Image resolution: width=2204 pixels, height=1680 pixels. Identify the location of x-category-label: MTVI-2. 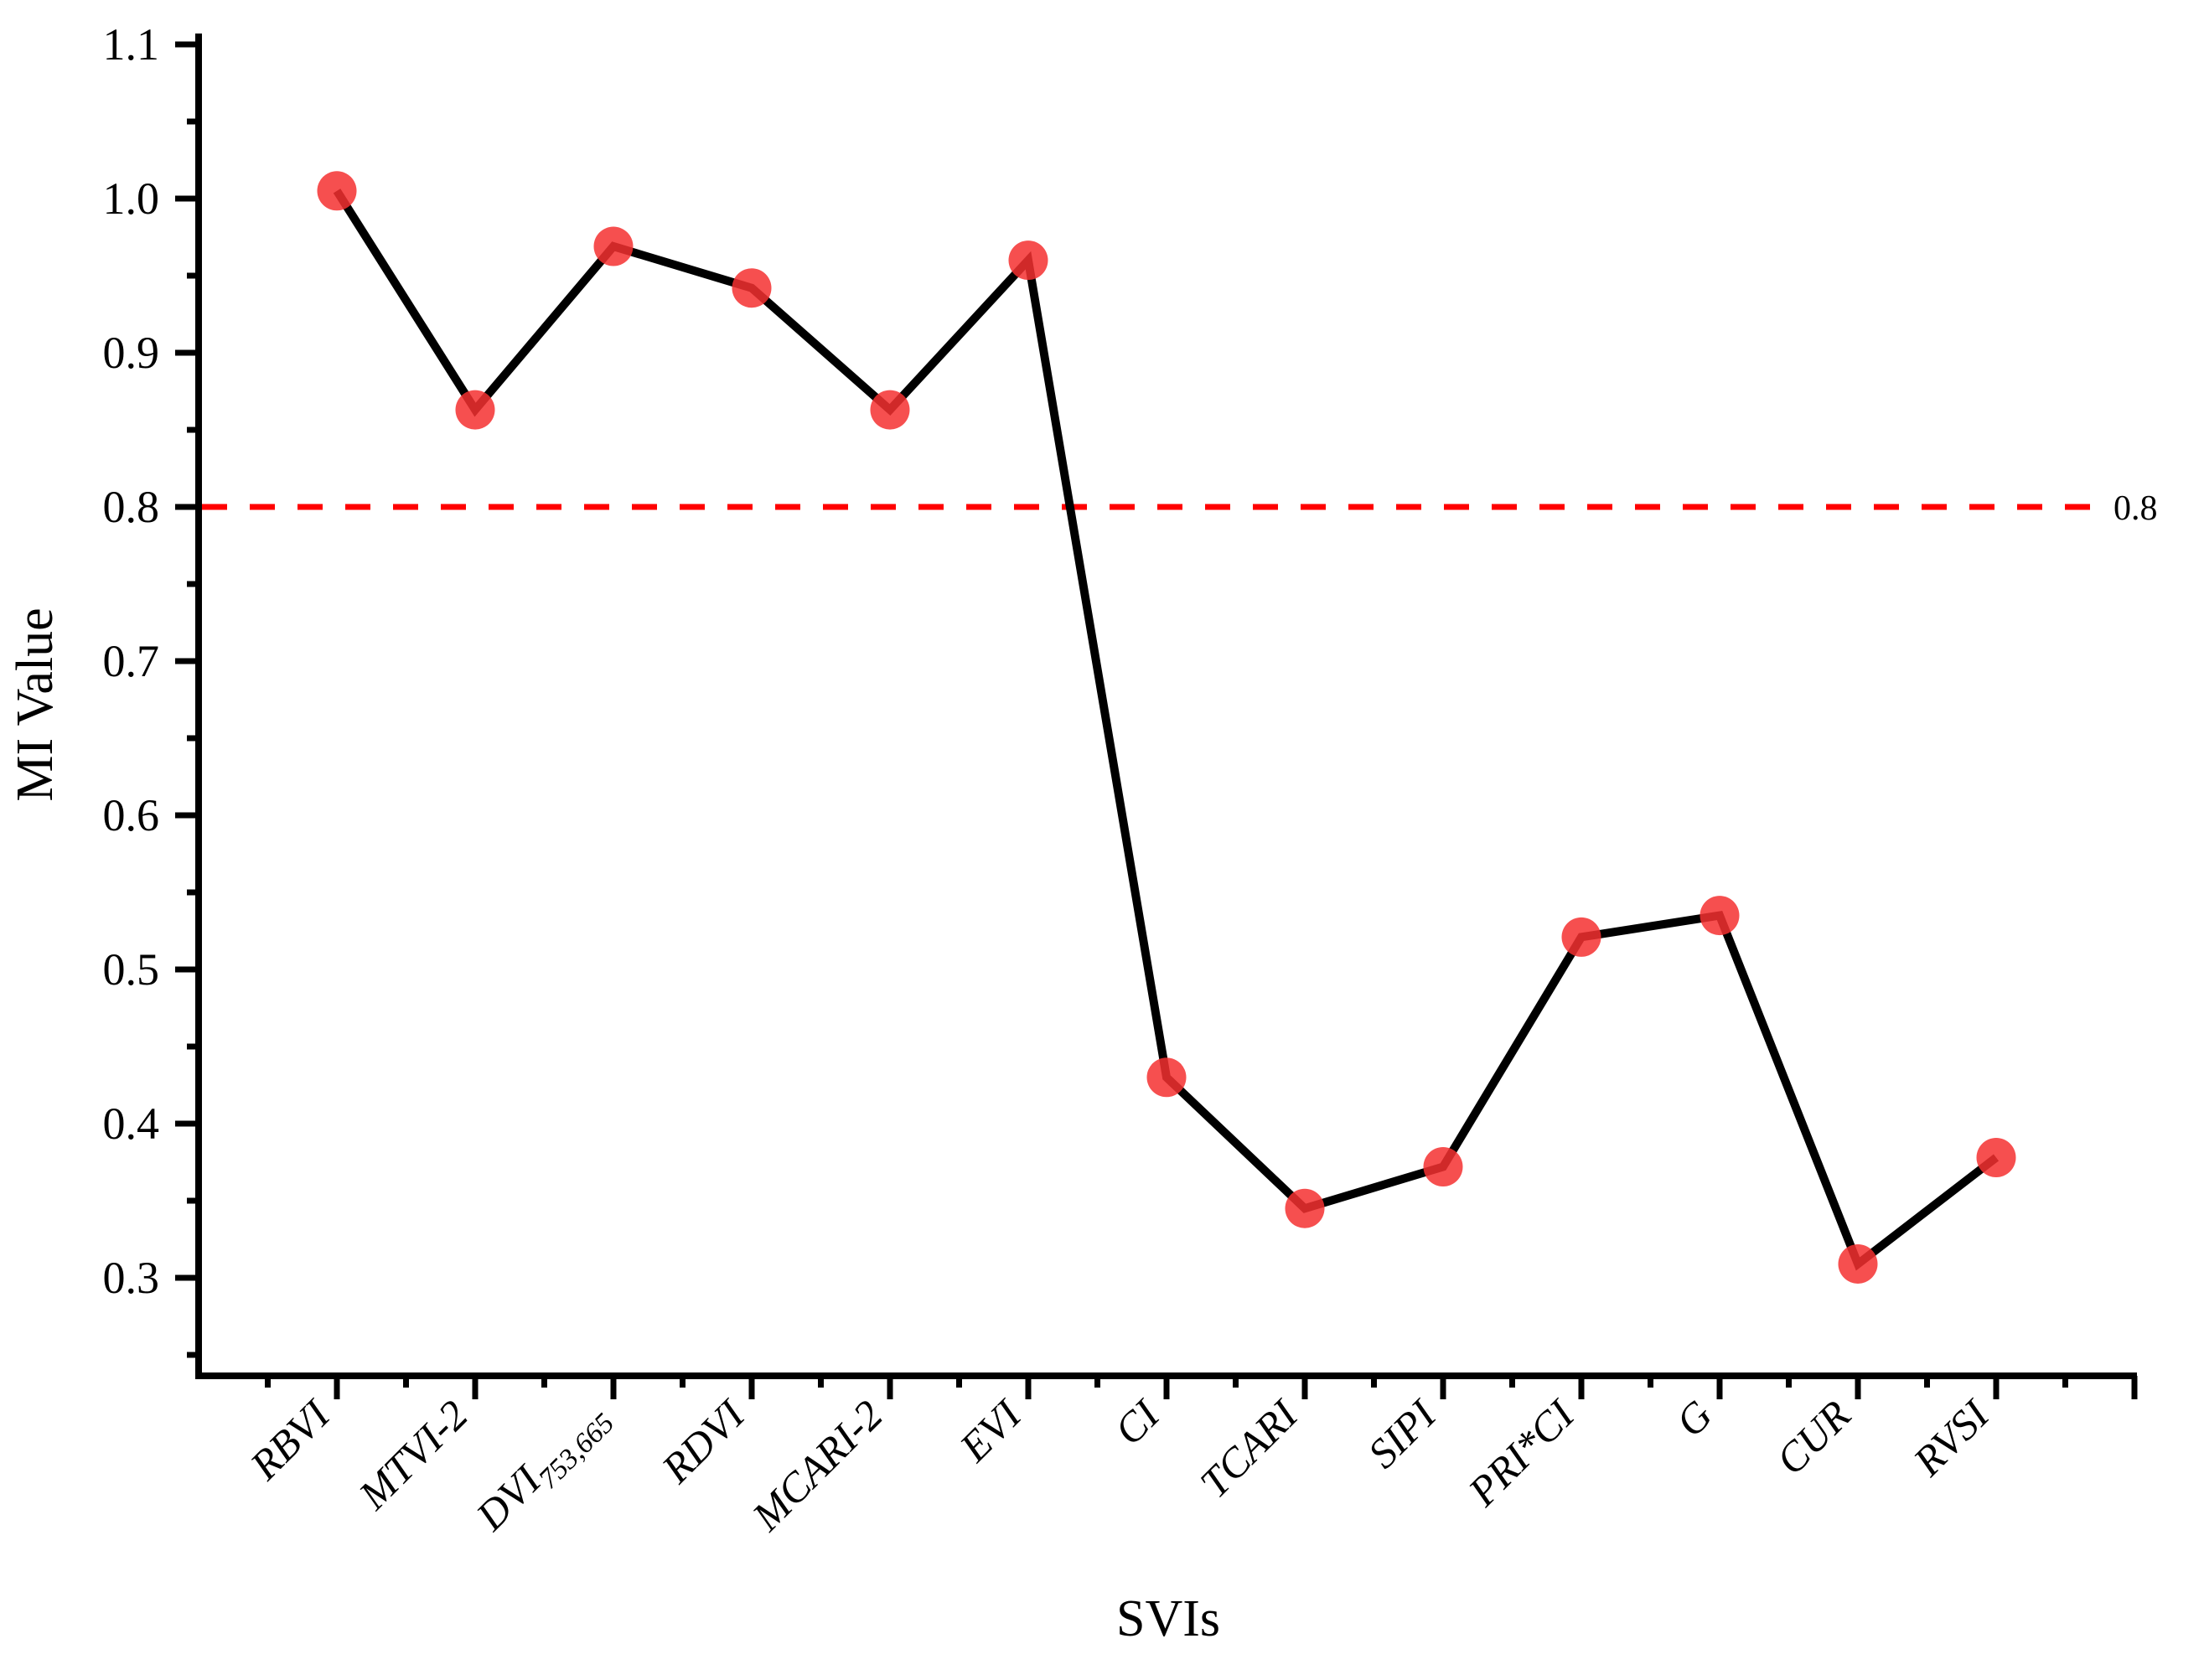
(413, 1454).